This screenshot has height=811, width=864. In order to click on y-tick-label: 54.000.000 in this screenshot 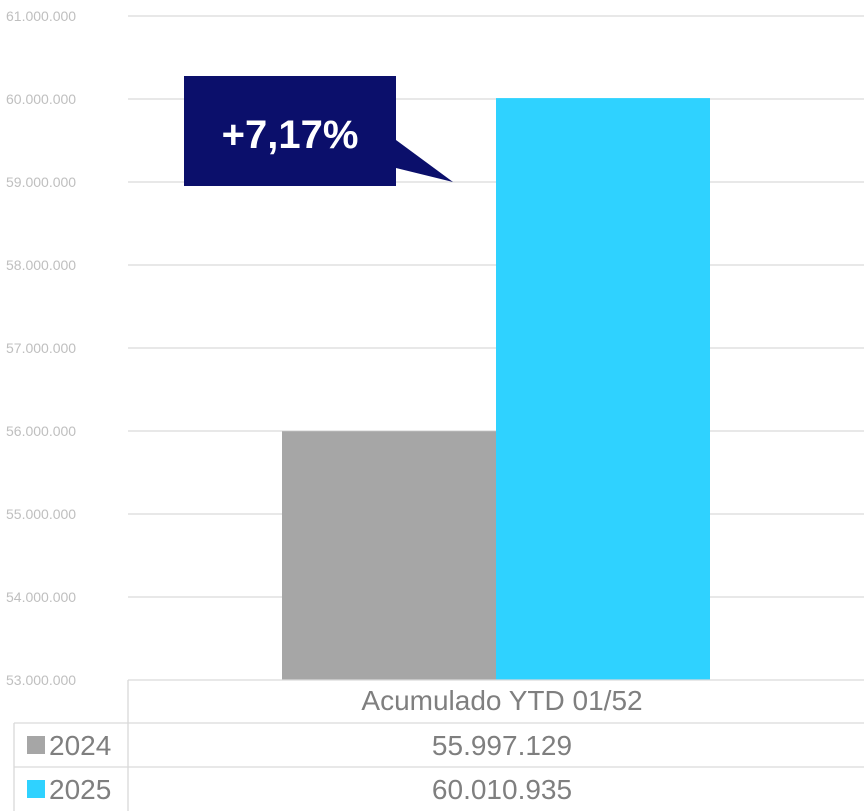, I will do `click(41, 597)`.